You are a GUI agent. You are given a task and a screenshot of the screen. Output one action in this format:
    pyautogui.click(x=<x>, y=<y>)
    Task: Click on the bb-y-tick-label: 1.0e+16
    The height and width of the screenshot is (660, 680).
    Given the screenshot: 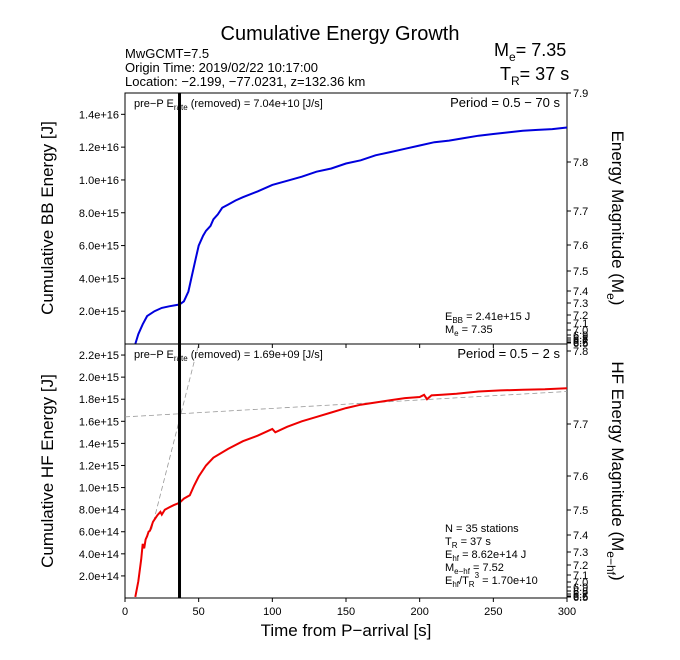 What is the action you would take?
    pyautogui.click(x=99, y=181)
    